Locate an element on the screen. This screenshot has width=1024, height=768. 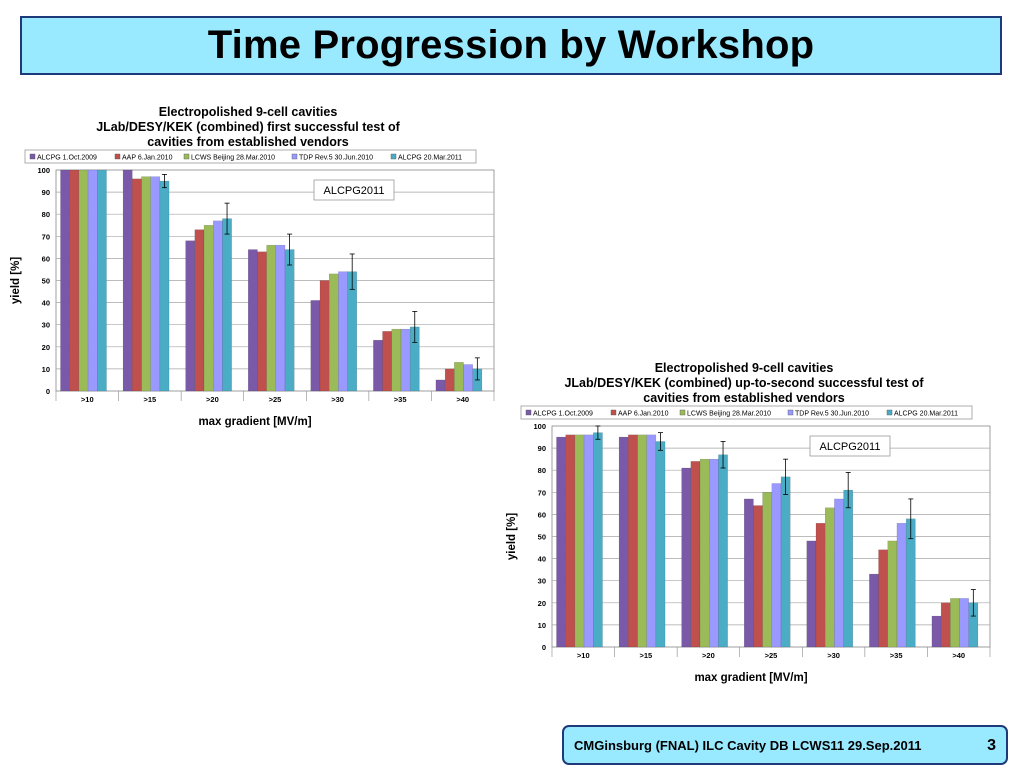
slide-title-box: Time Progression by Workshop is located at coordinates (511, 45).